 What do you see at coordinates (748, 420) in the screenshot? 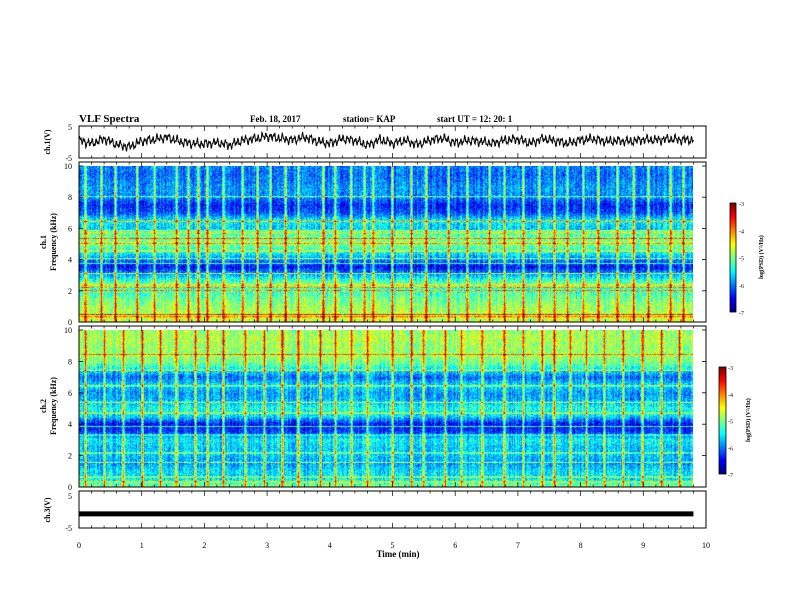
I see `colorbar-ch2-label: log(PSD) (V²/Hz)` at bounding box center [748, 420].